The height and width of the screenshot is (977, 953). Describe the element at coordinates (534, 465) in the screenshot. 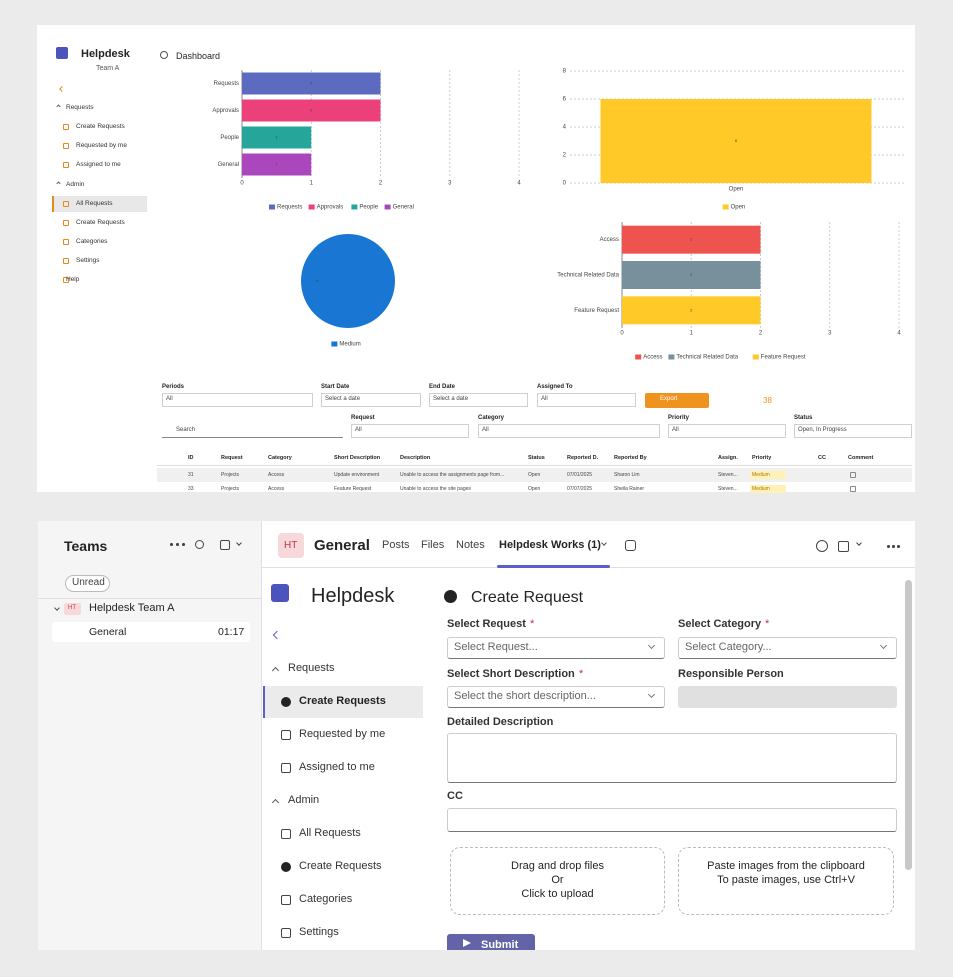

I see `header-divider` at that location.